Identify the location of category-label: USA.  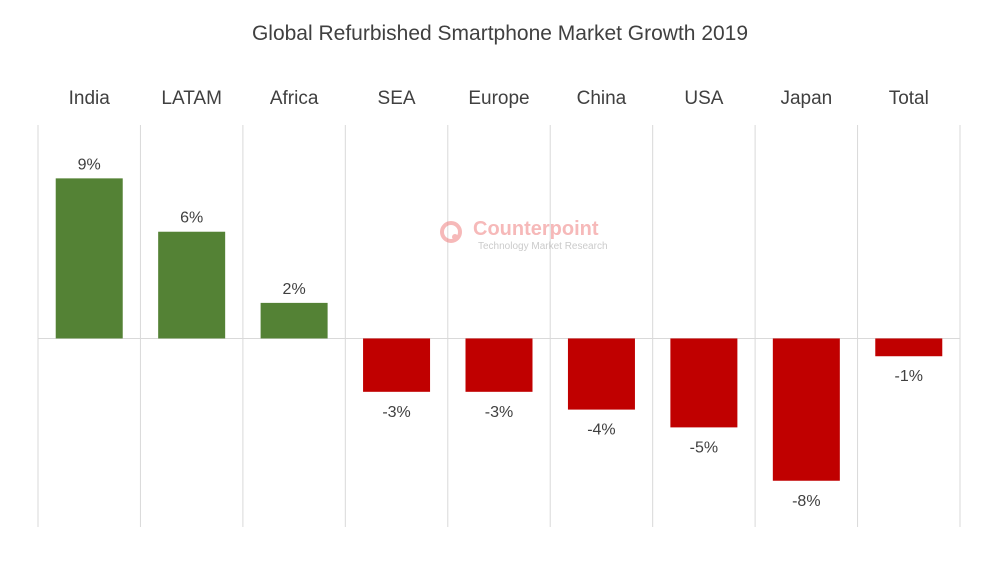
(703, 98).